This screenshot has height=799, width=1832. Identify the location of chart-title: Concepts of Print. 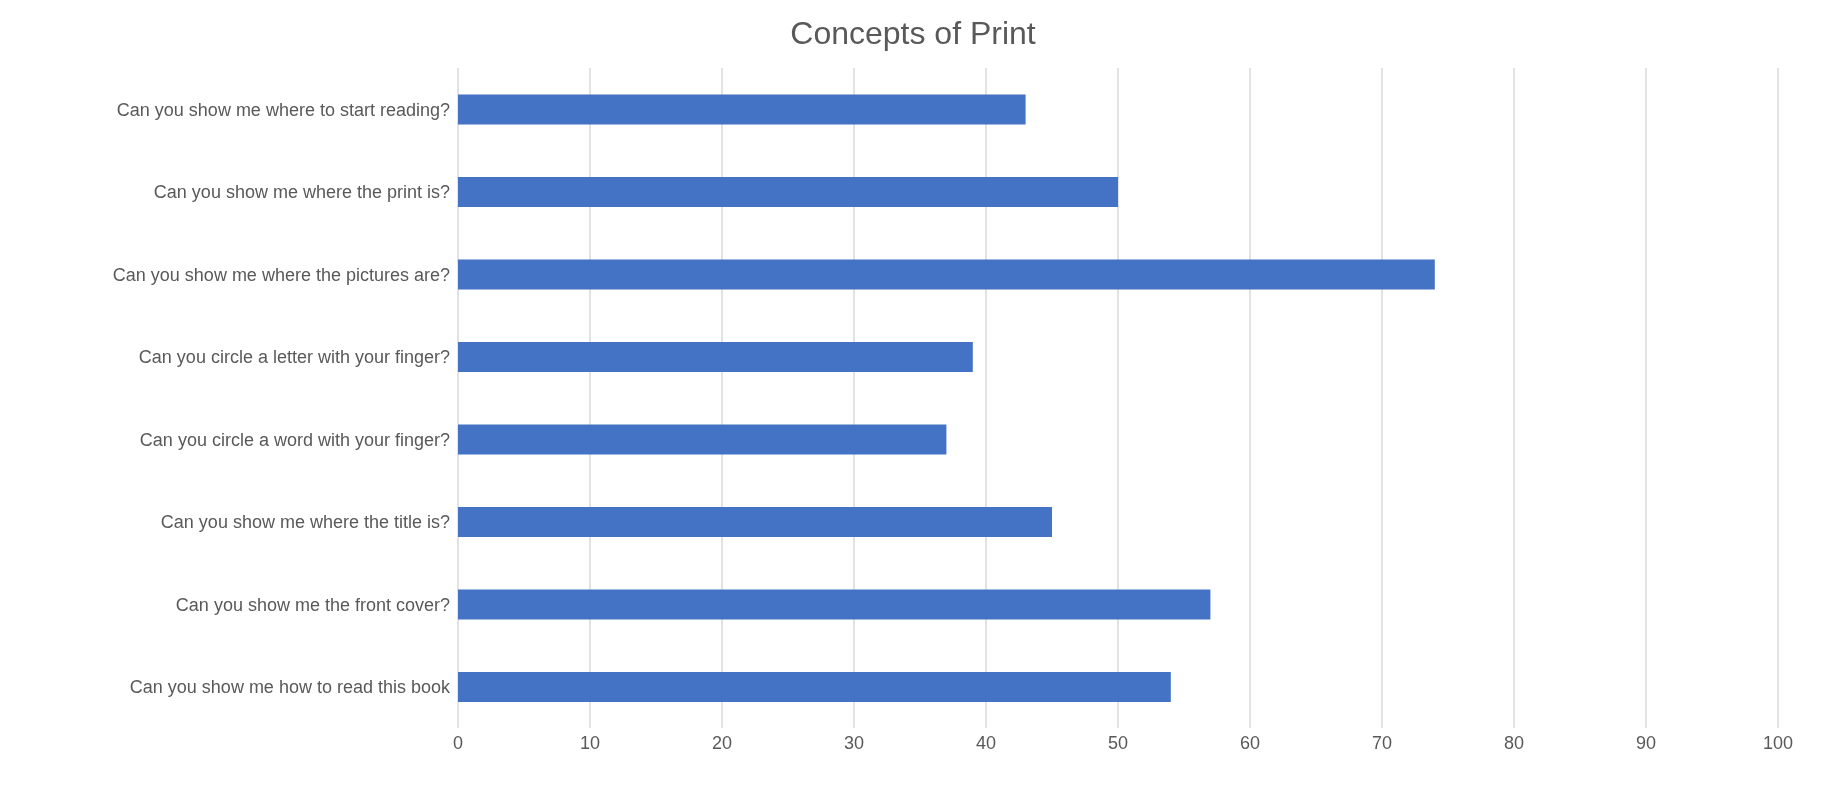
(913, 33).